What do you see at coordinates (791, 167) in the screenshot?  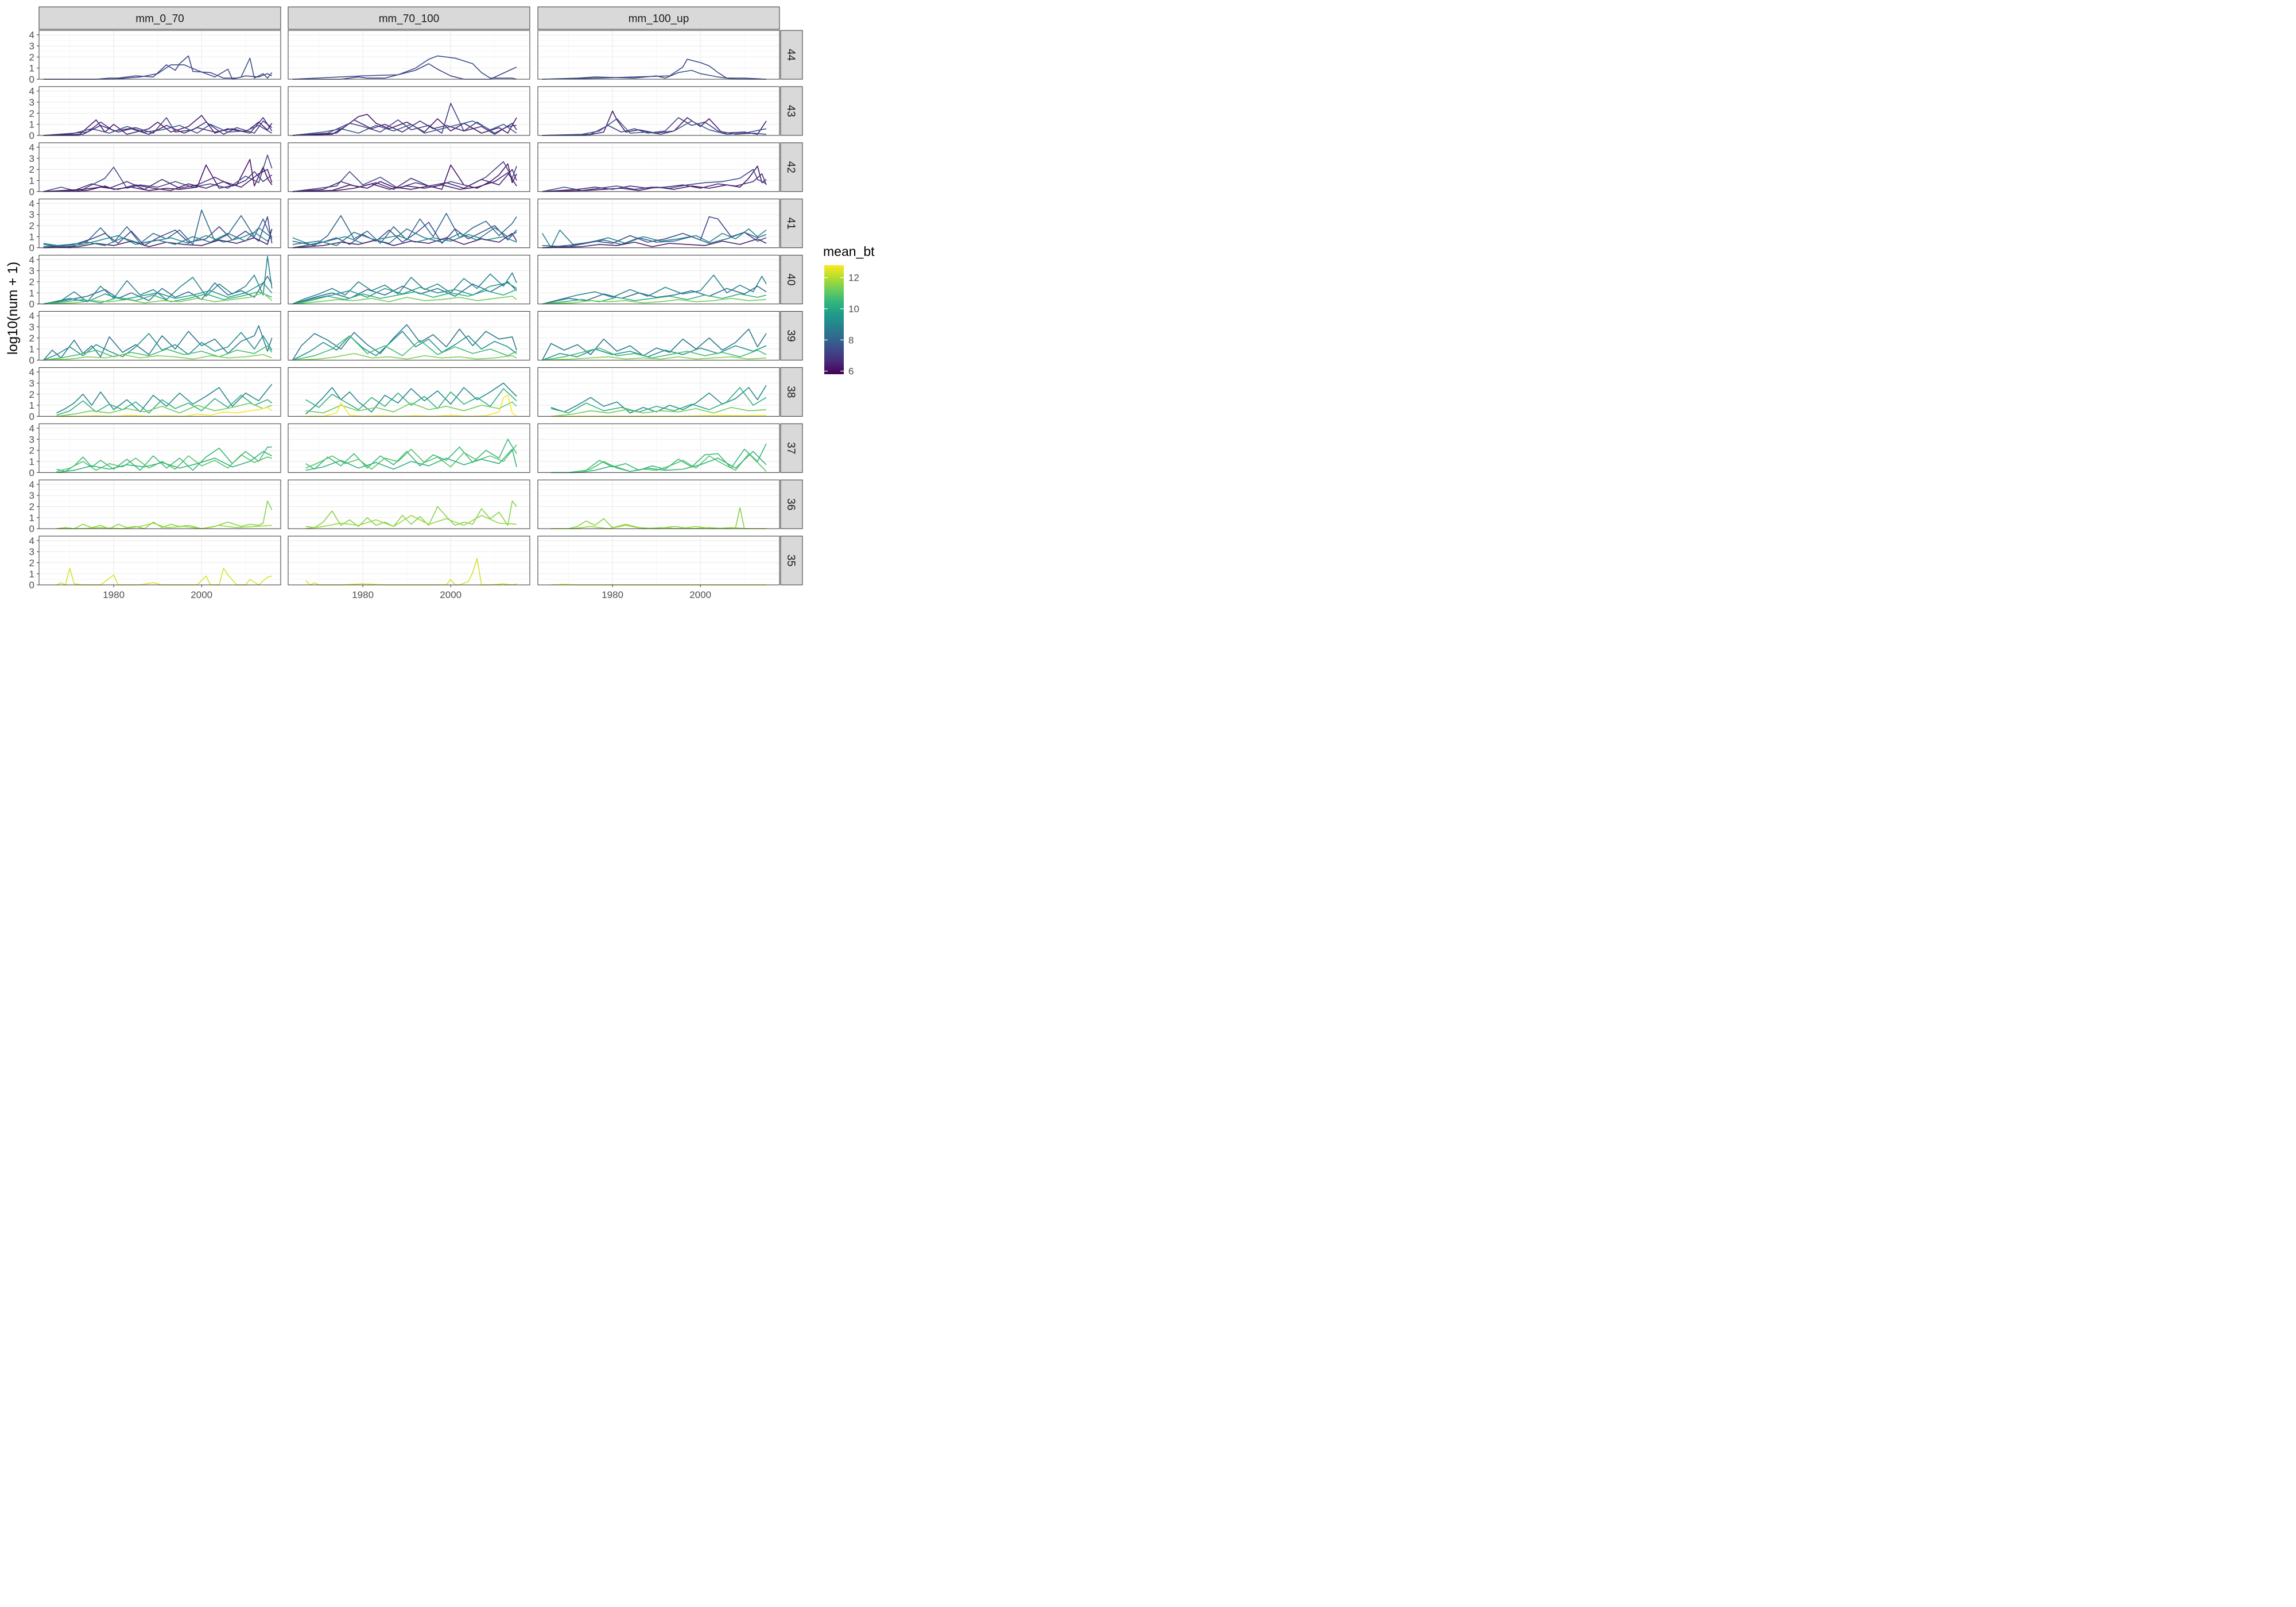 I see `facet-strip-row-42: 42` at bounding box center [791, 167].